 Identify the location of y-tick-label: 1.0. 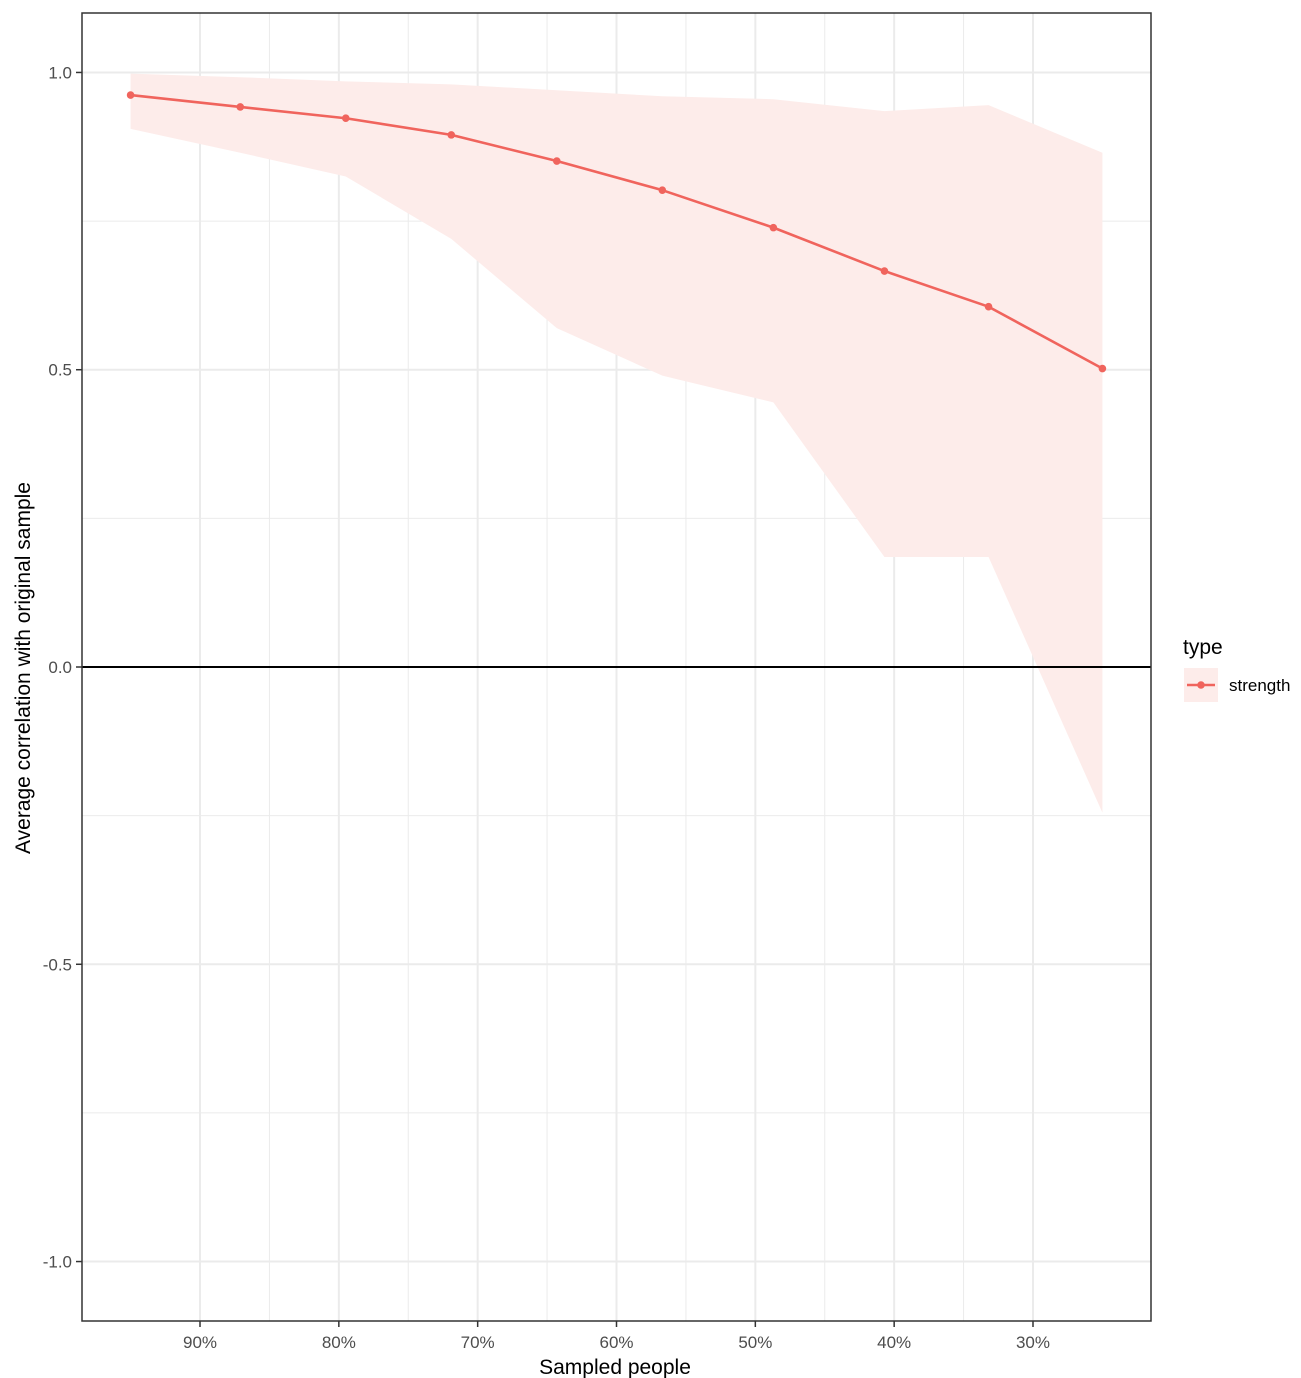
(60, 72).